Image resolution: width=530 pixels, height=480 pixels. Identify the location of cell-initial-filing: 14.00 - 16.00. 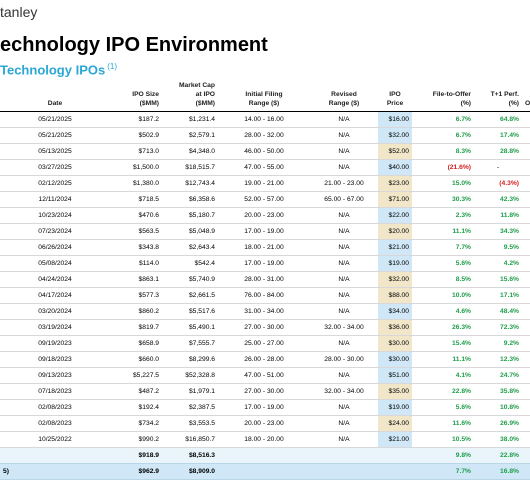
(264, 119).